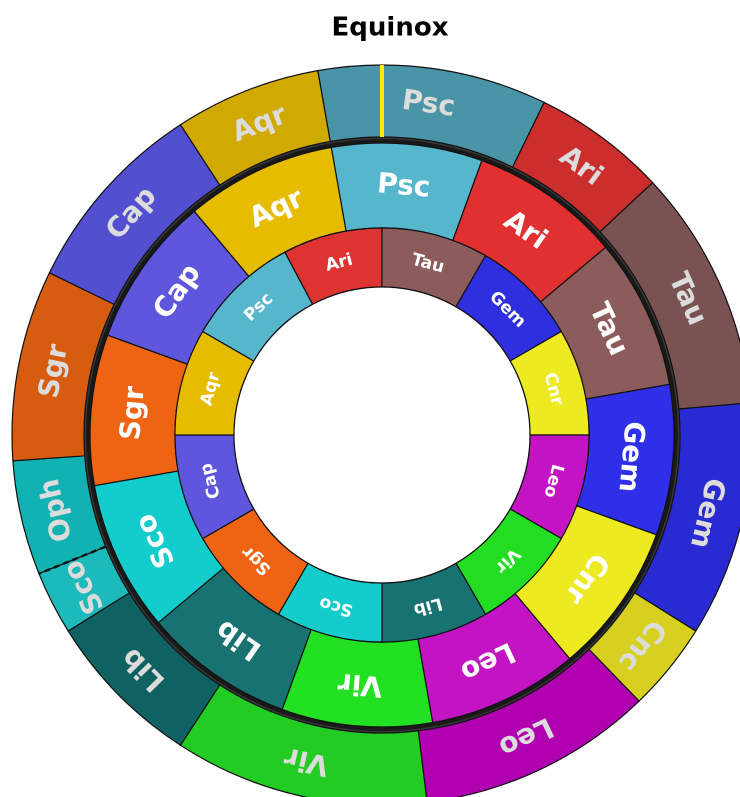  Describe the element at coordinates (359, 685) in the screenshot. I see `segment-label: Vir` at that location.